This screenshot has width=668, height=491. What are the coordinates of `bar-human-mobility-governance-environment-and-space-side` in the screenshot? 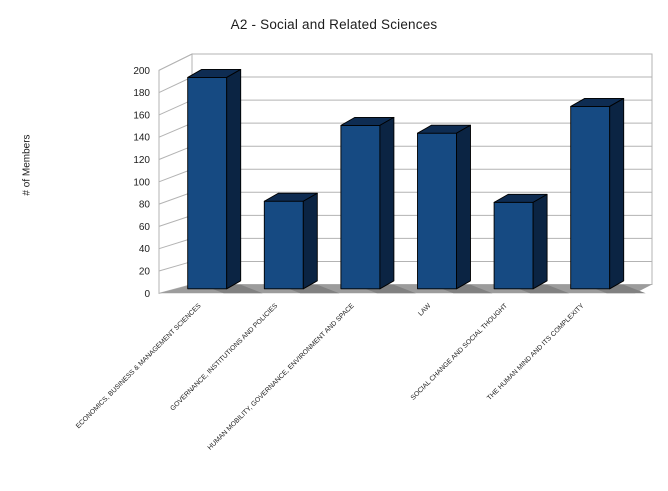 It's located at (387, 203).